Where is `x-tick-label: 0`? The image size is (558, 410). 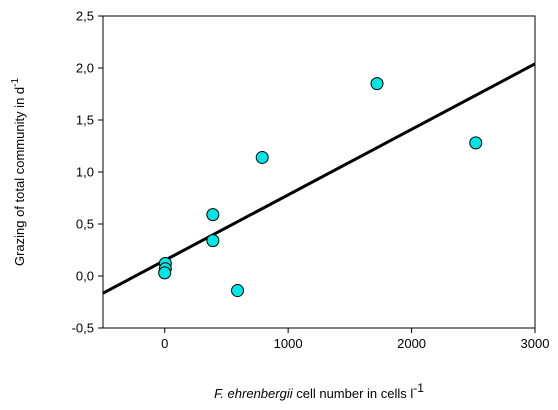 x-tick-label: 0 is located at coordinates (164, 343).